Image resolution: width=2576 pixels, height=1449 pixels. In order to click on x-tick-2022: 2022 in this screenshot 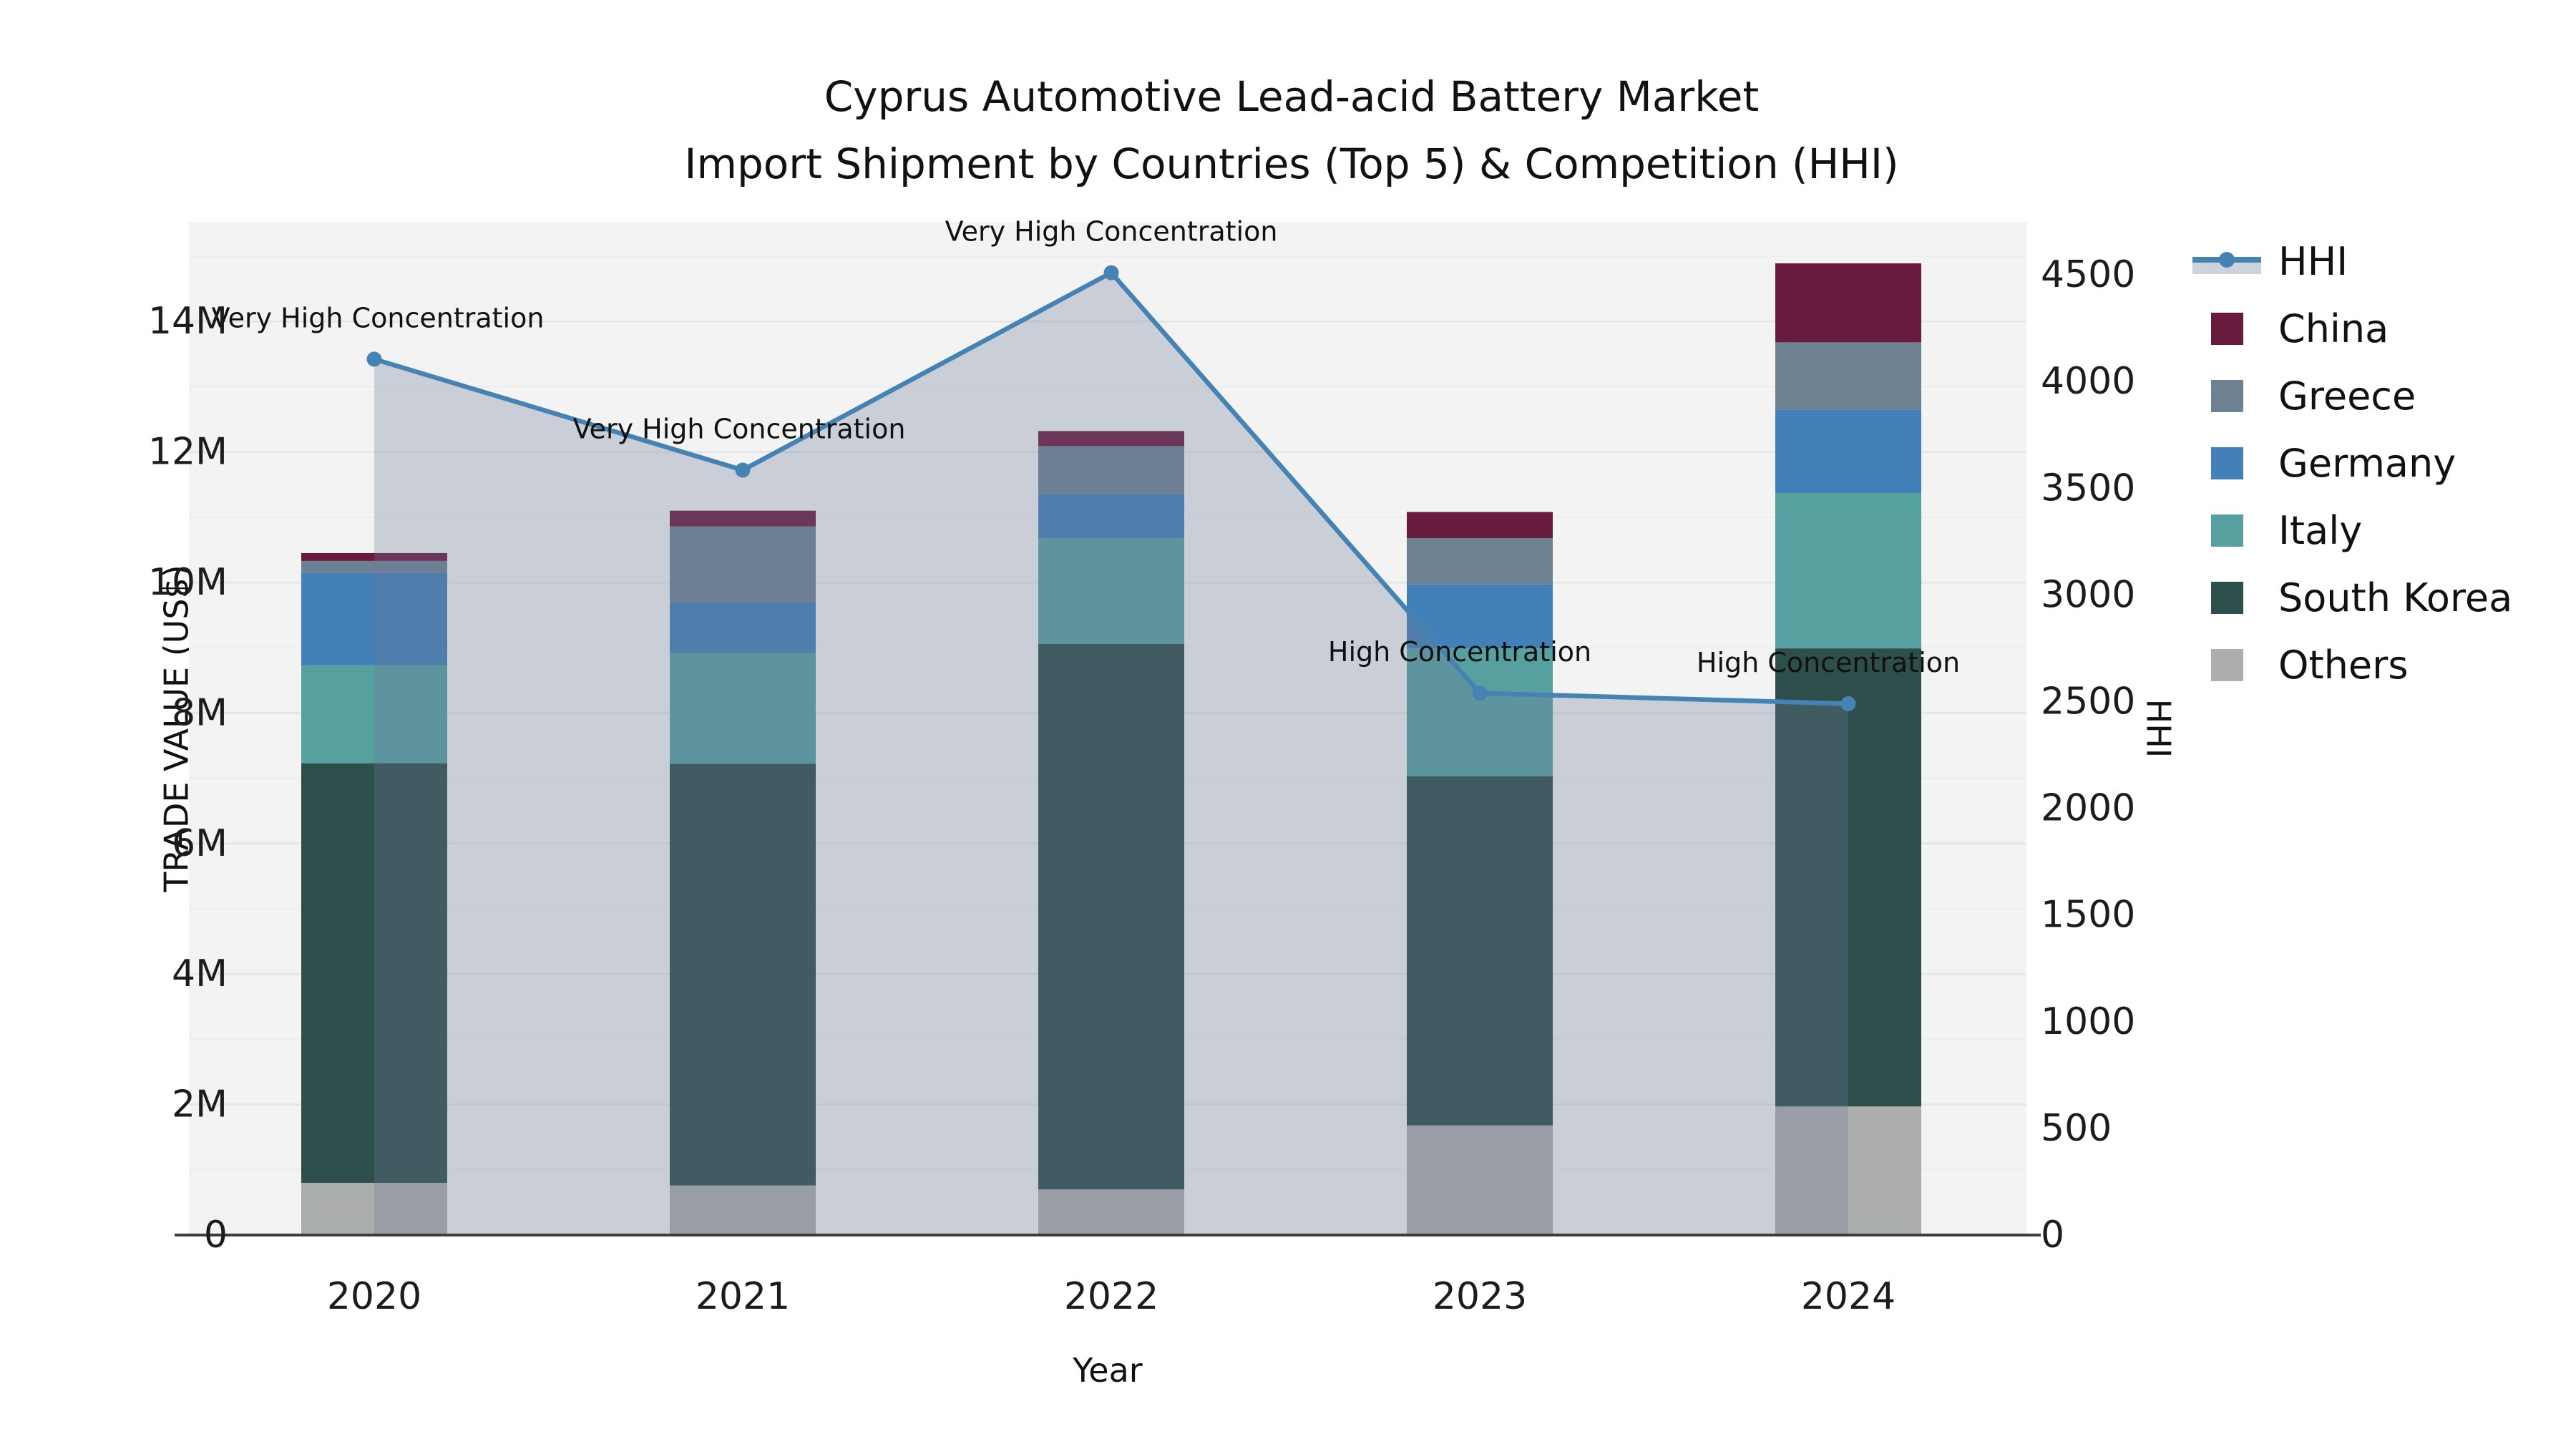, I will do `click(1111, 1296)`.